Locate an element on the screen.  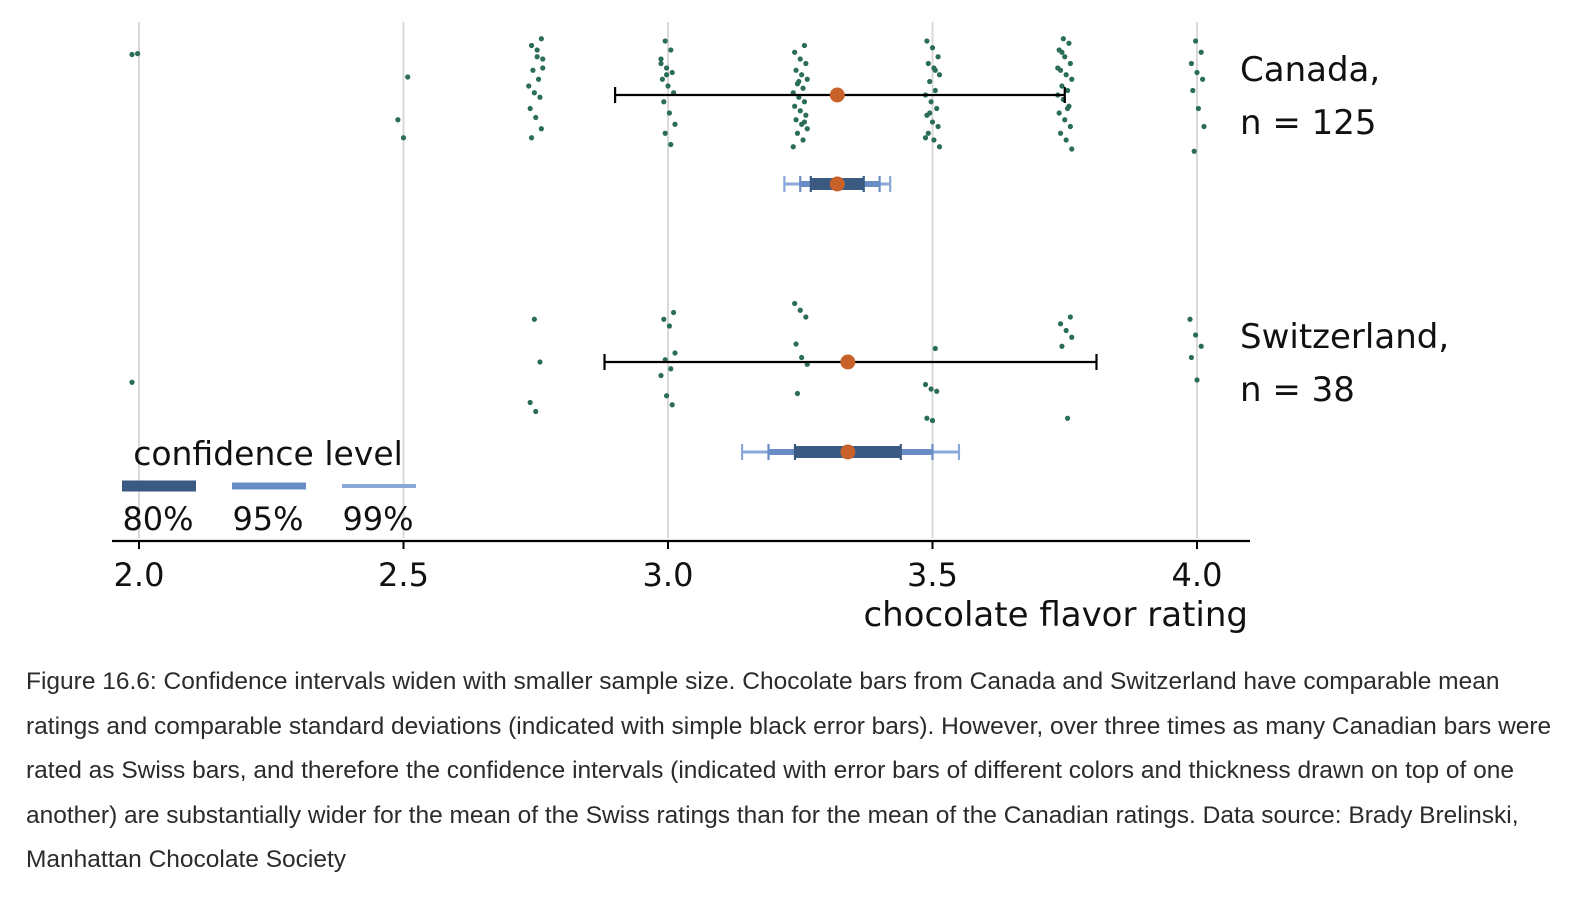
x-tick-label: 4.0 is located at coordinates (1197, 575).